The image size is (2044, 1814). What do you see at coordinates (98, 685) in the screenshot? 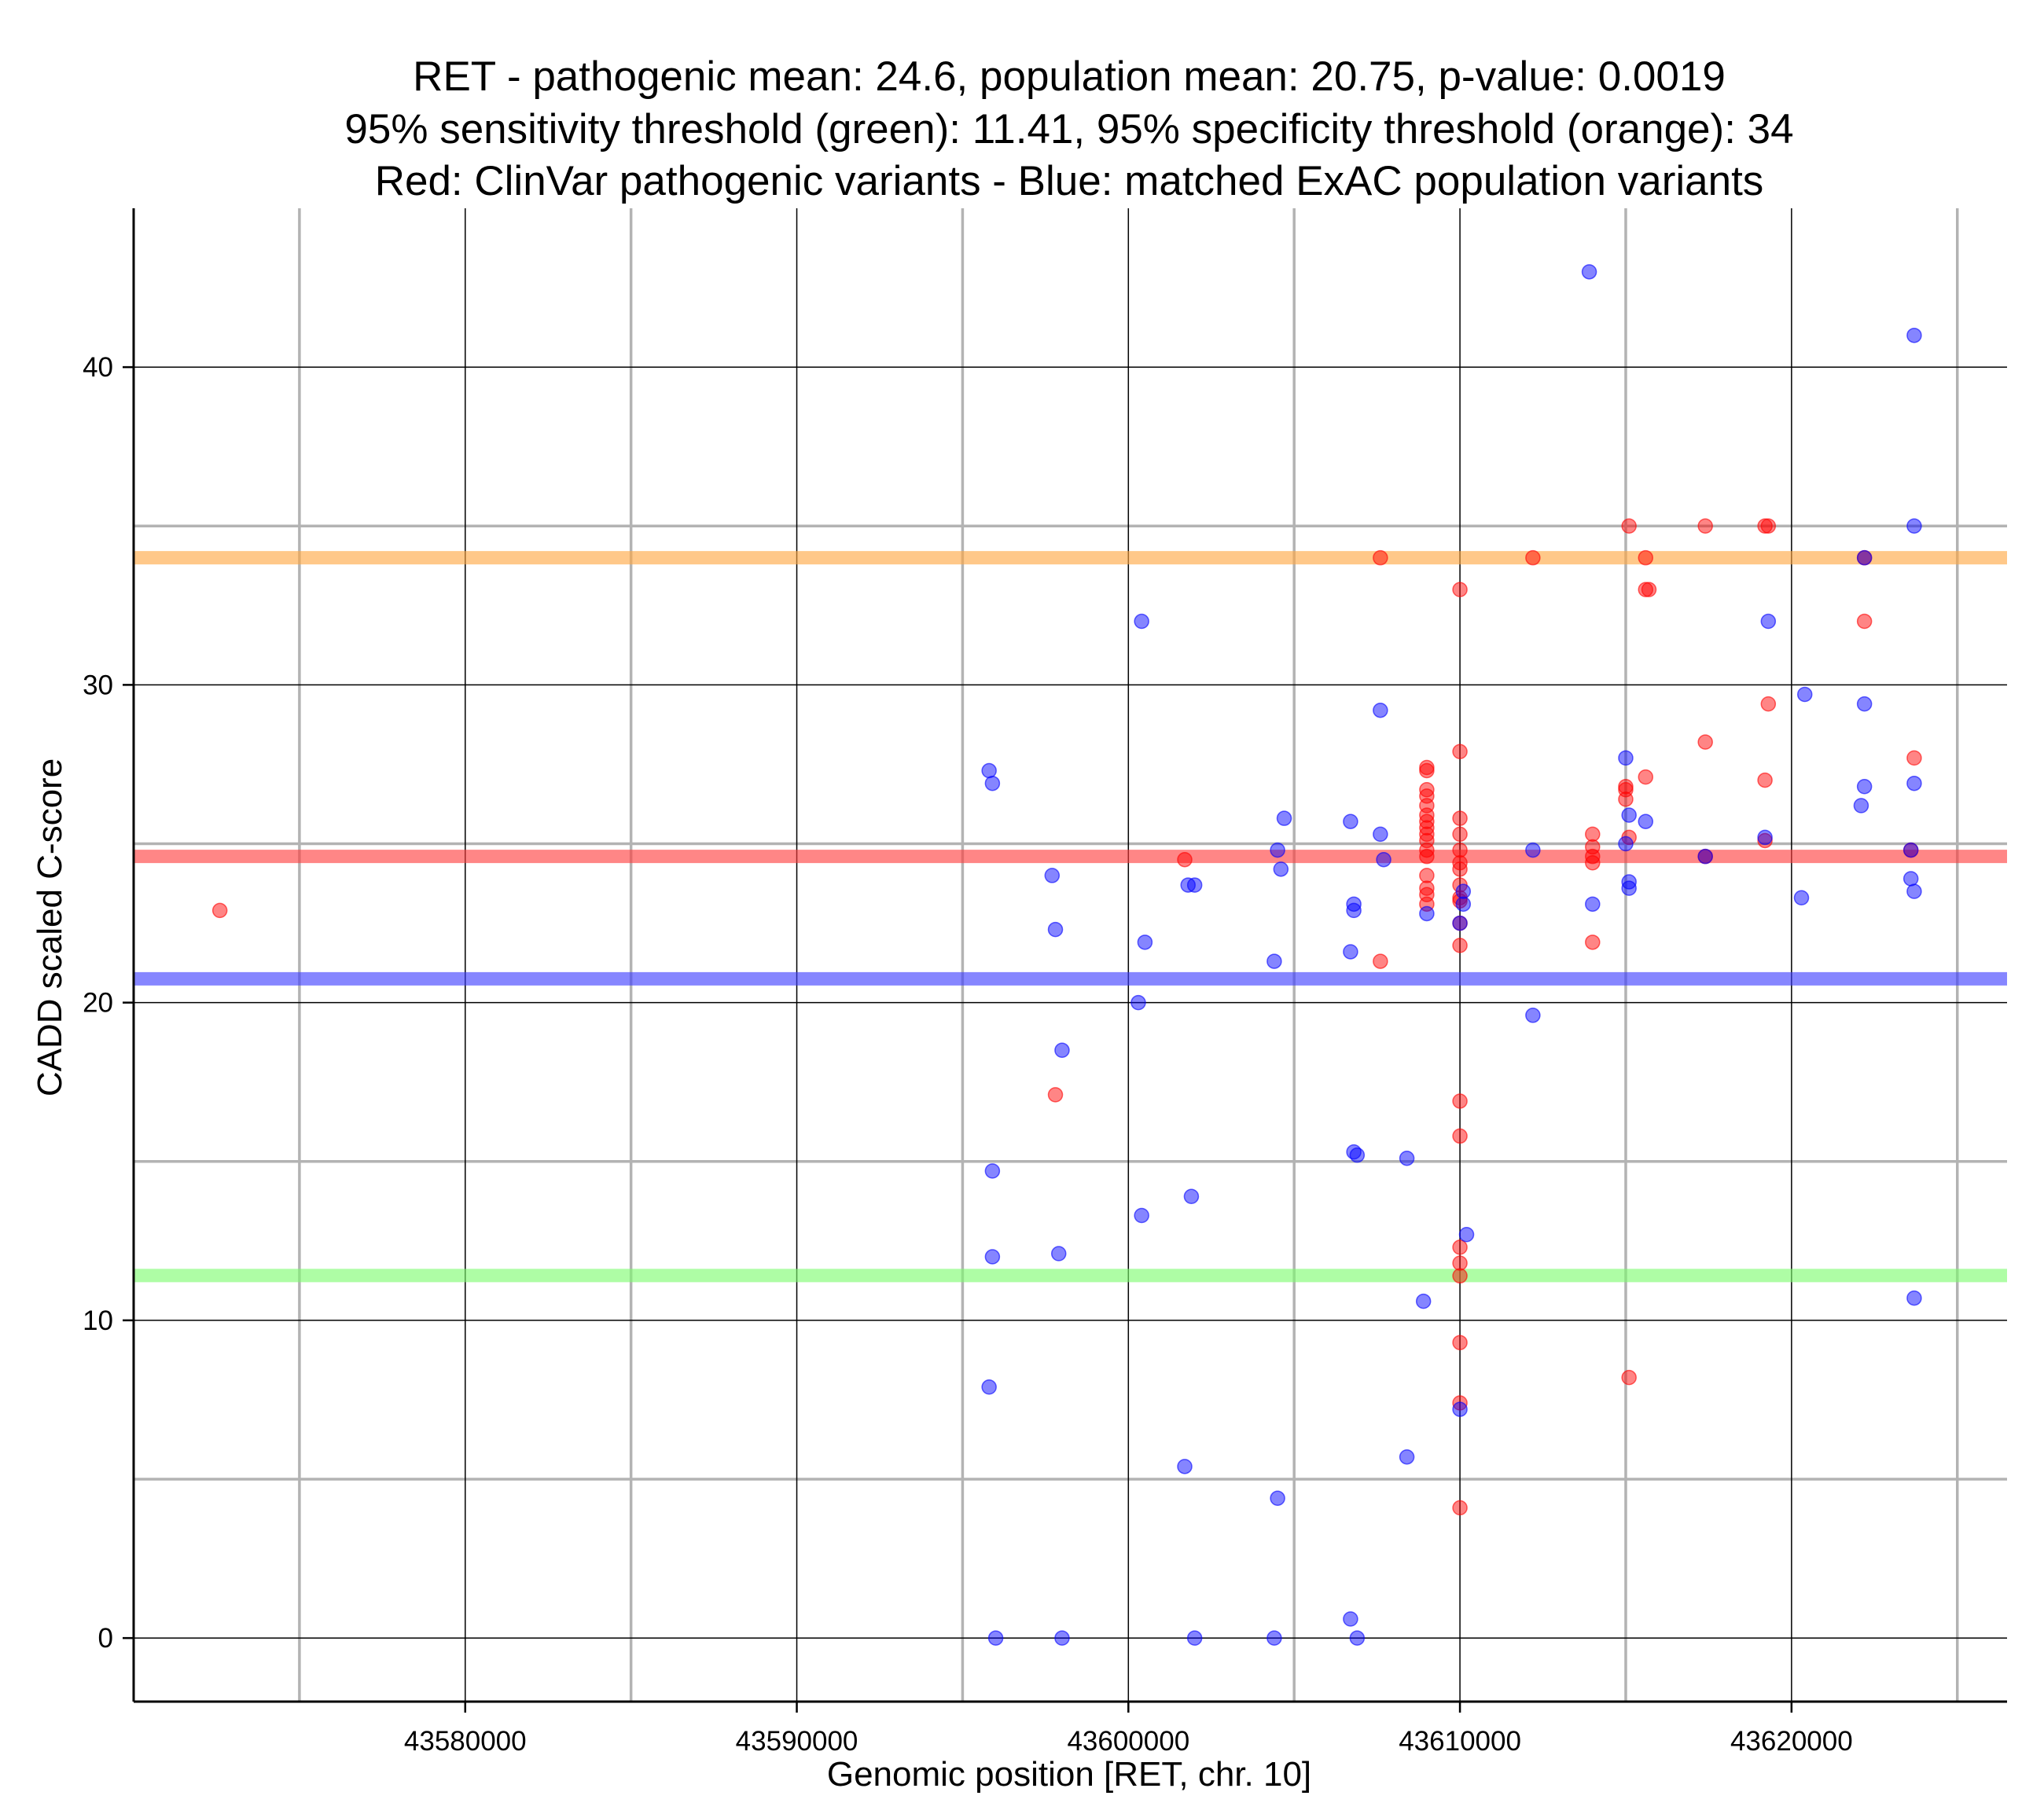
I see `y-tick-label: 30` at bounding box center [98, 685].